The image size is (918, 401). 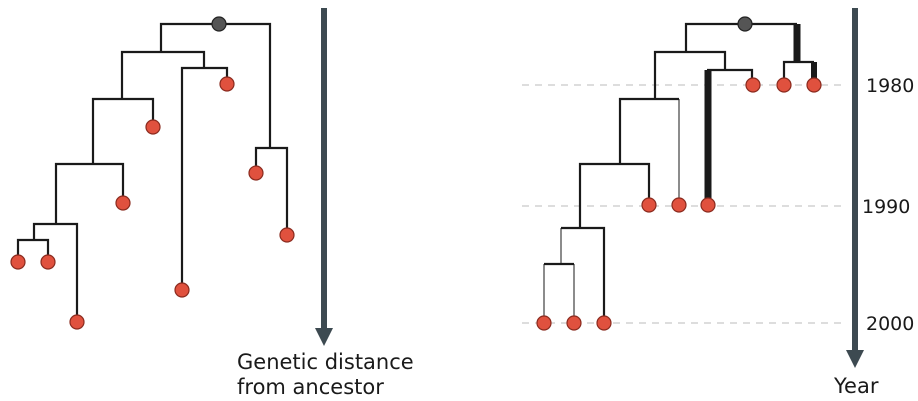 What do you see at coordinates (648, 130) in the screenshot?
I see `right-branch-c` at bounding box center [648, 130].